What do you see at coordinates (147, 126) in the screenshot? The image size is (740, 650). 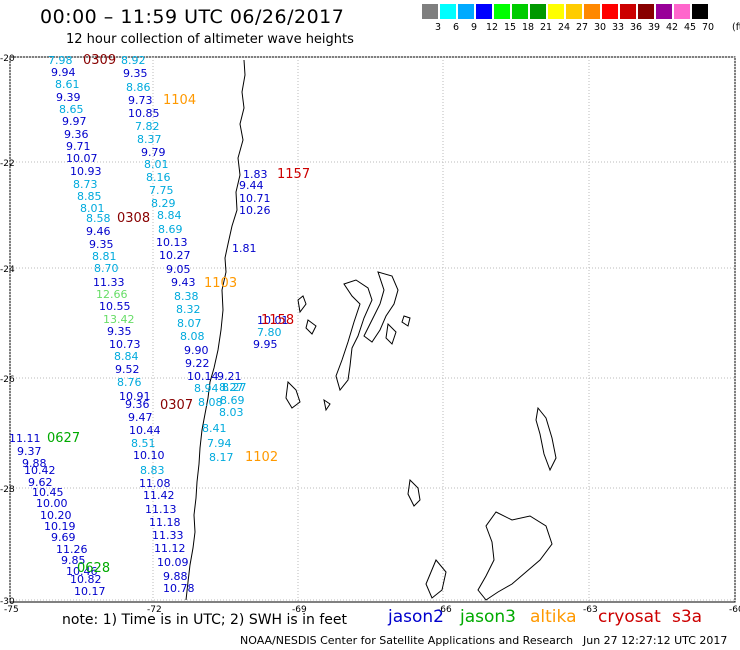 I see `wave-height-value: 7.82` at bounding box center [147, 126].